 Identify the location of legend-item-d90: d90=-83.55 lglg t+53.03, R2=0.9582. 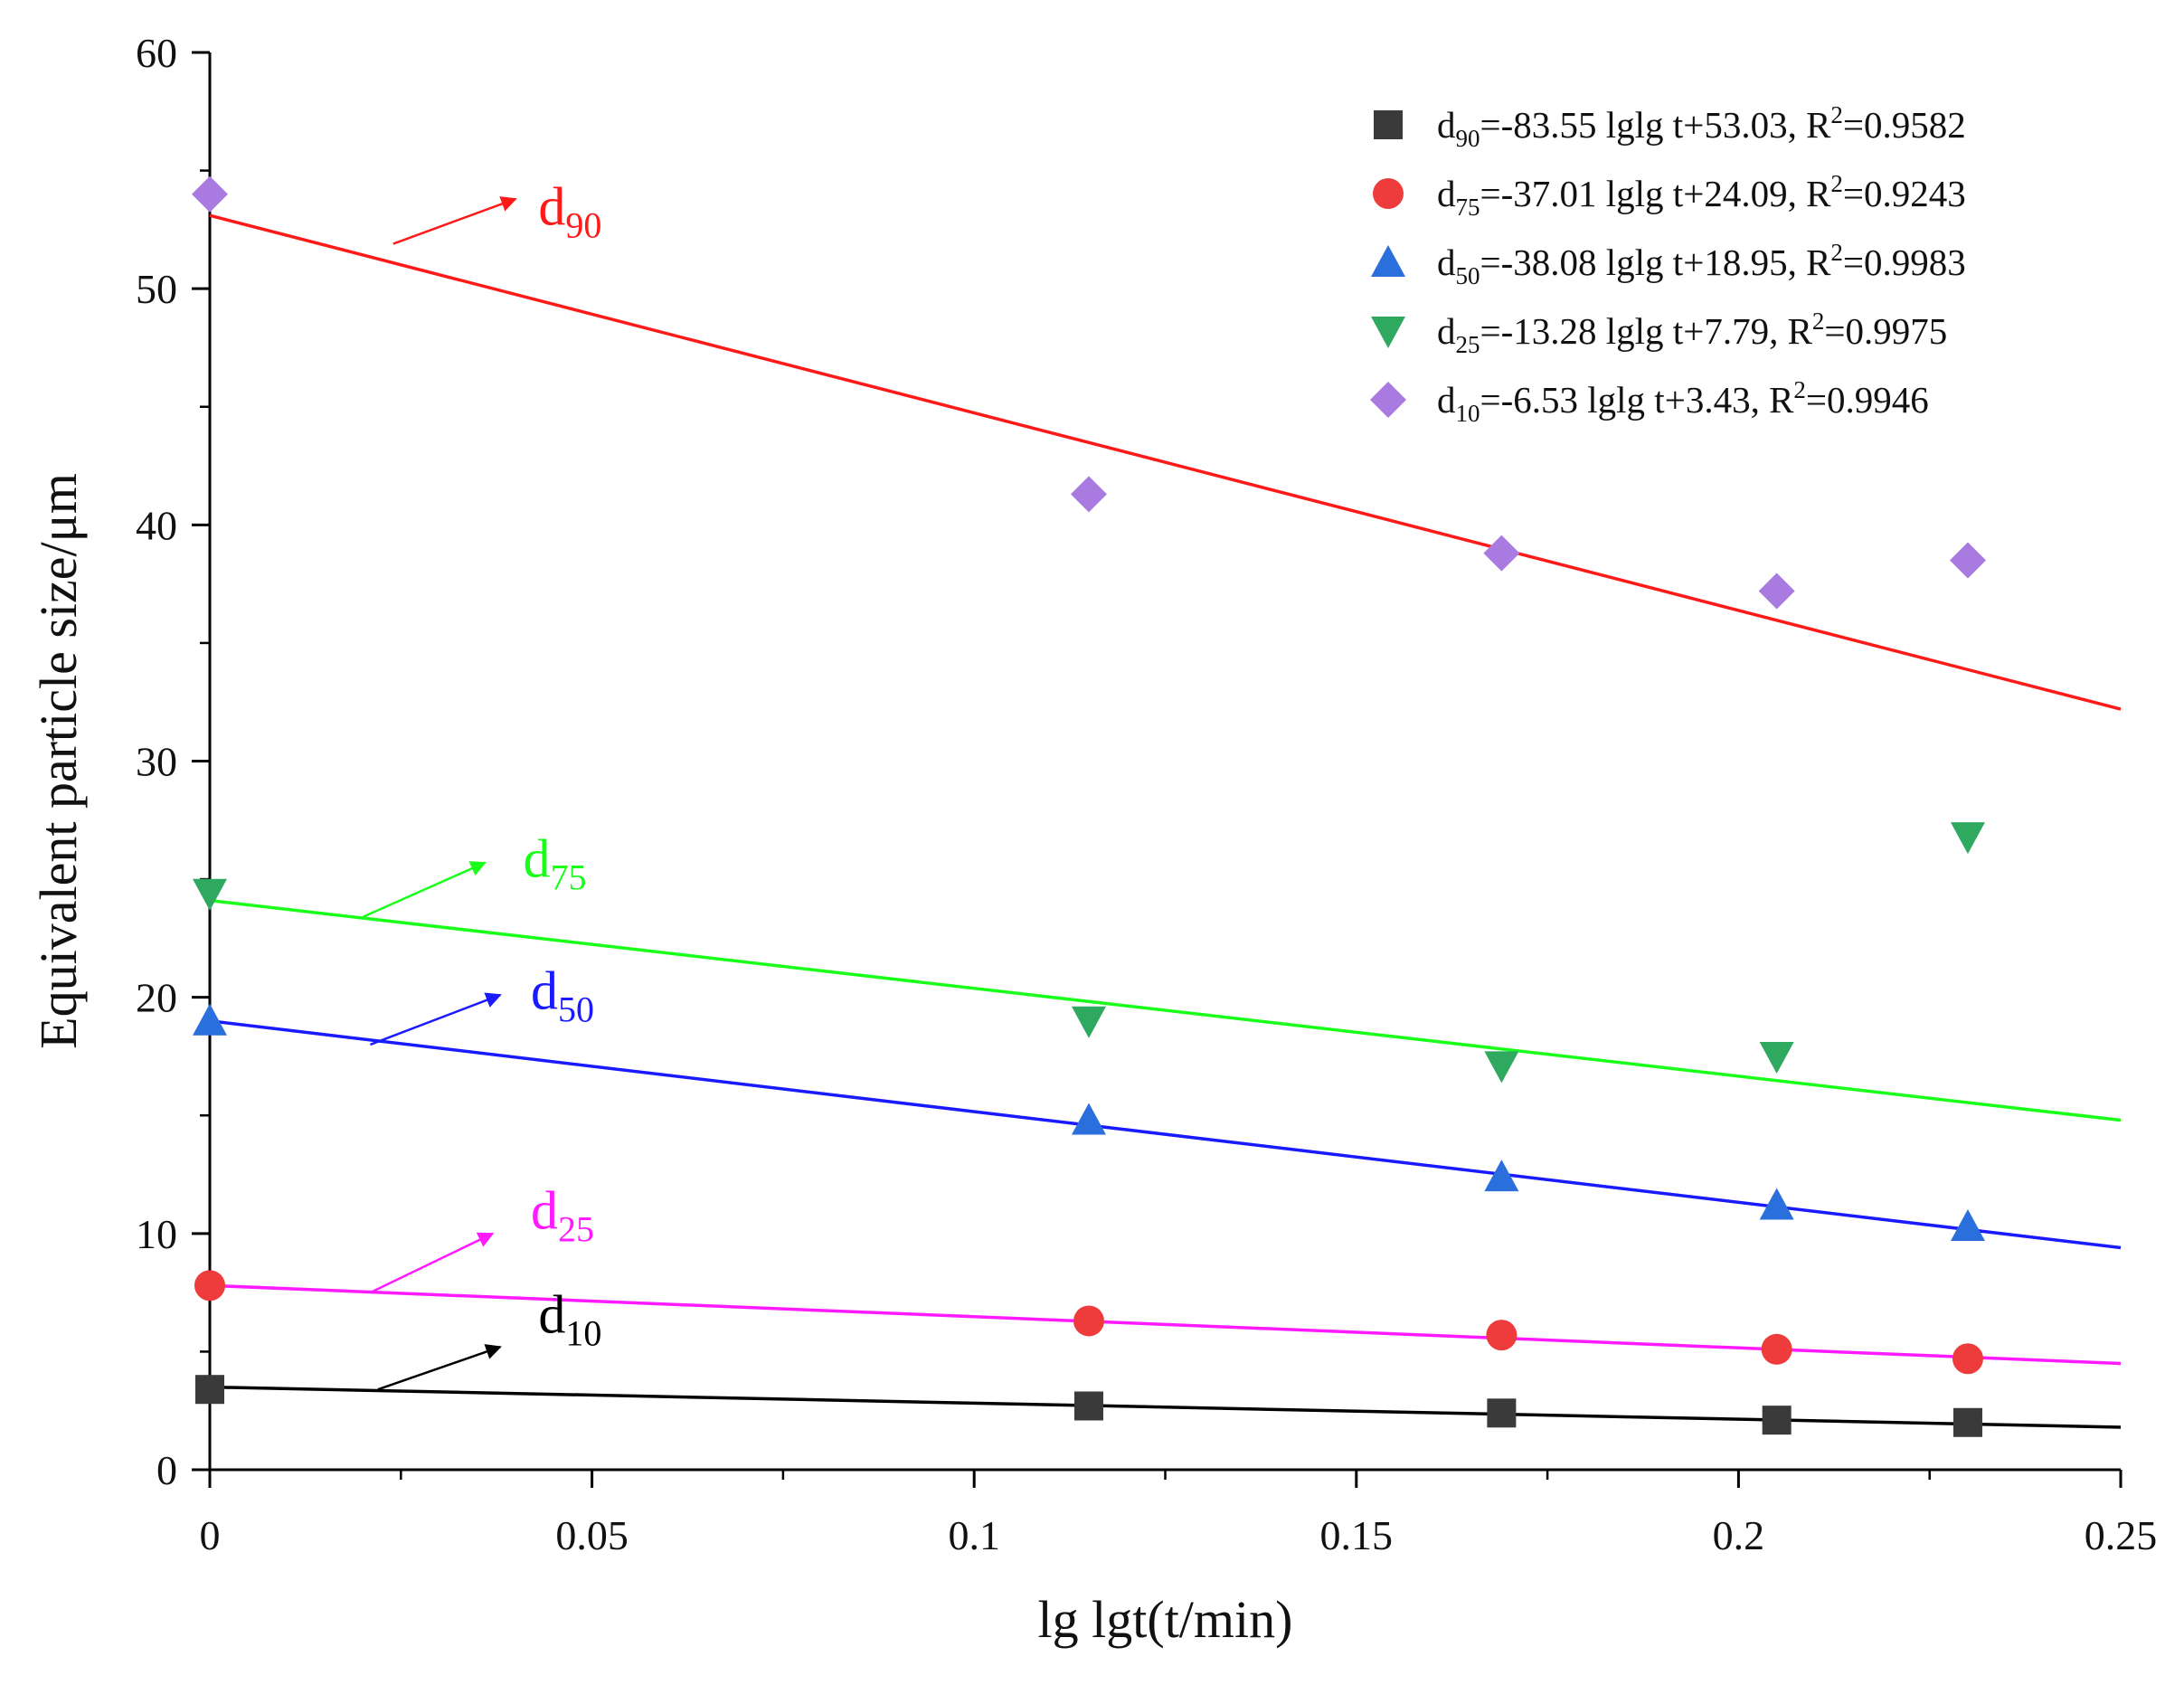
(1670, 127).